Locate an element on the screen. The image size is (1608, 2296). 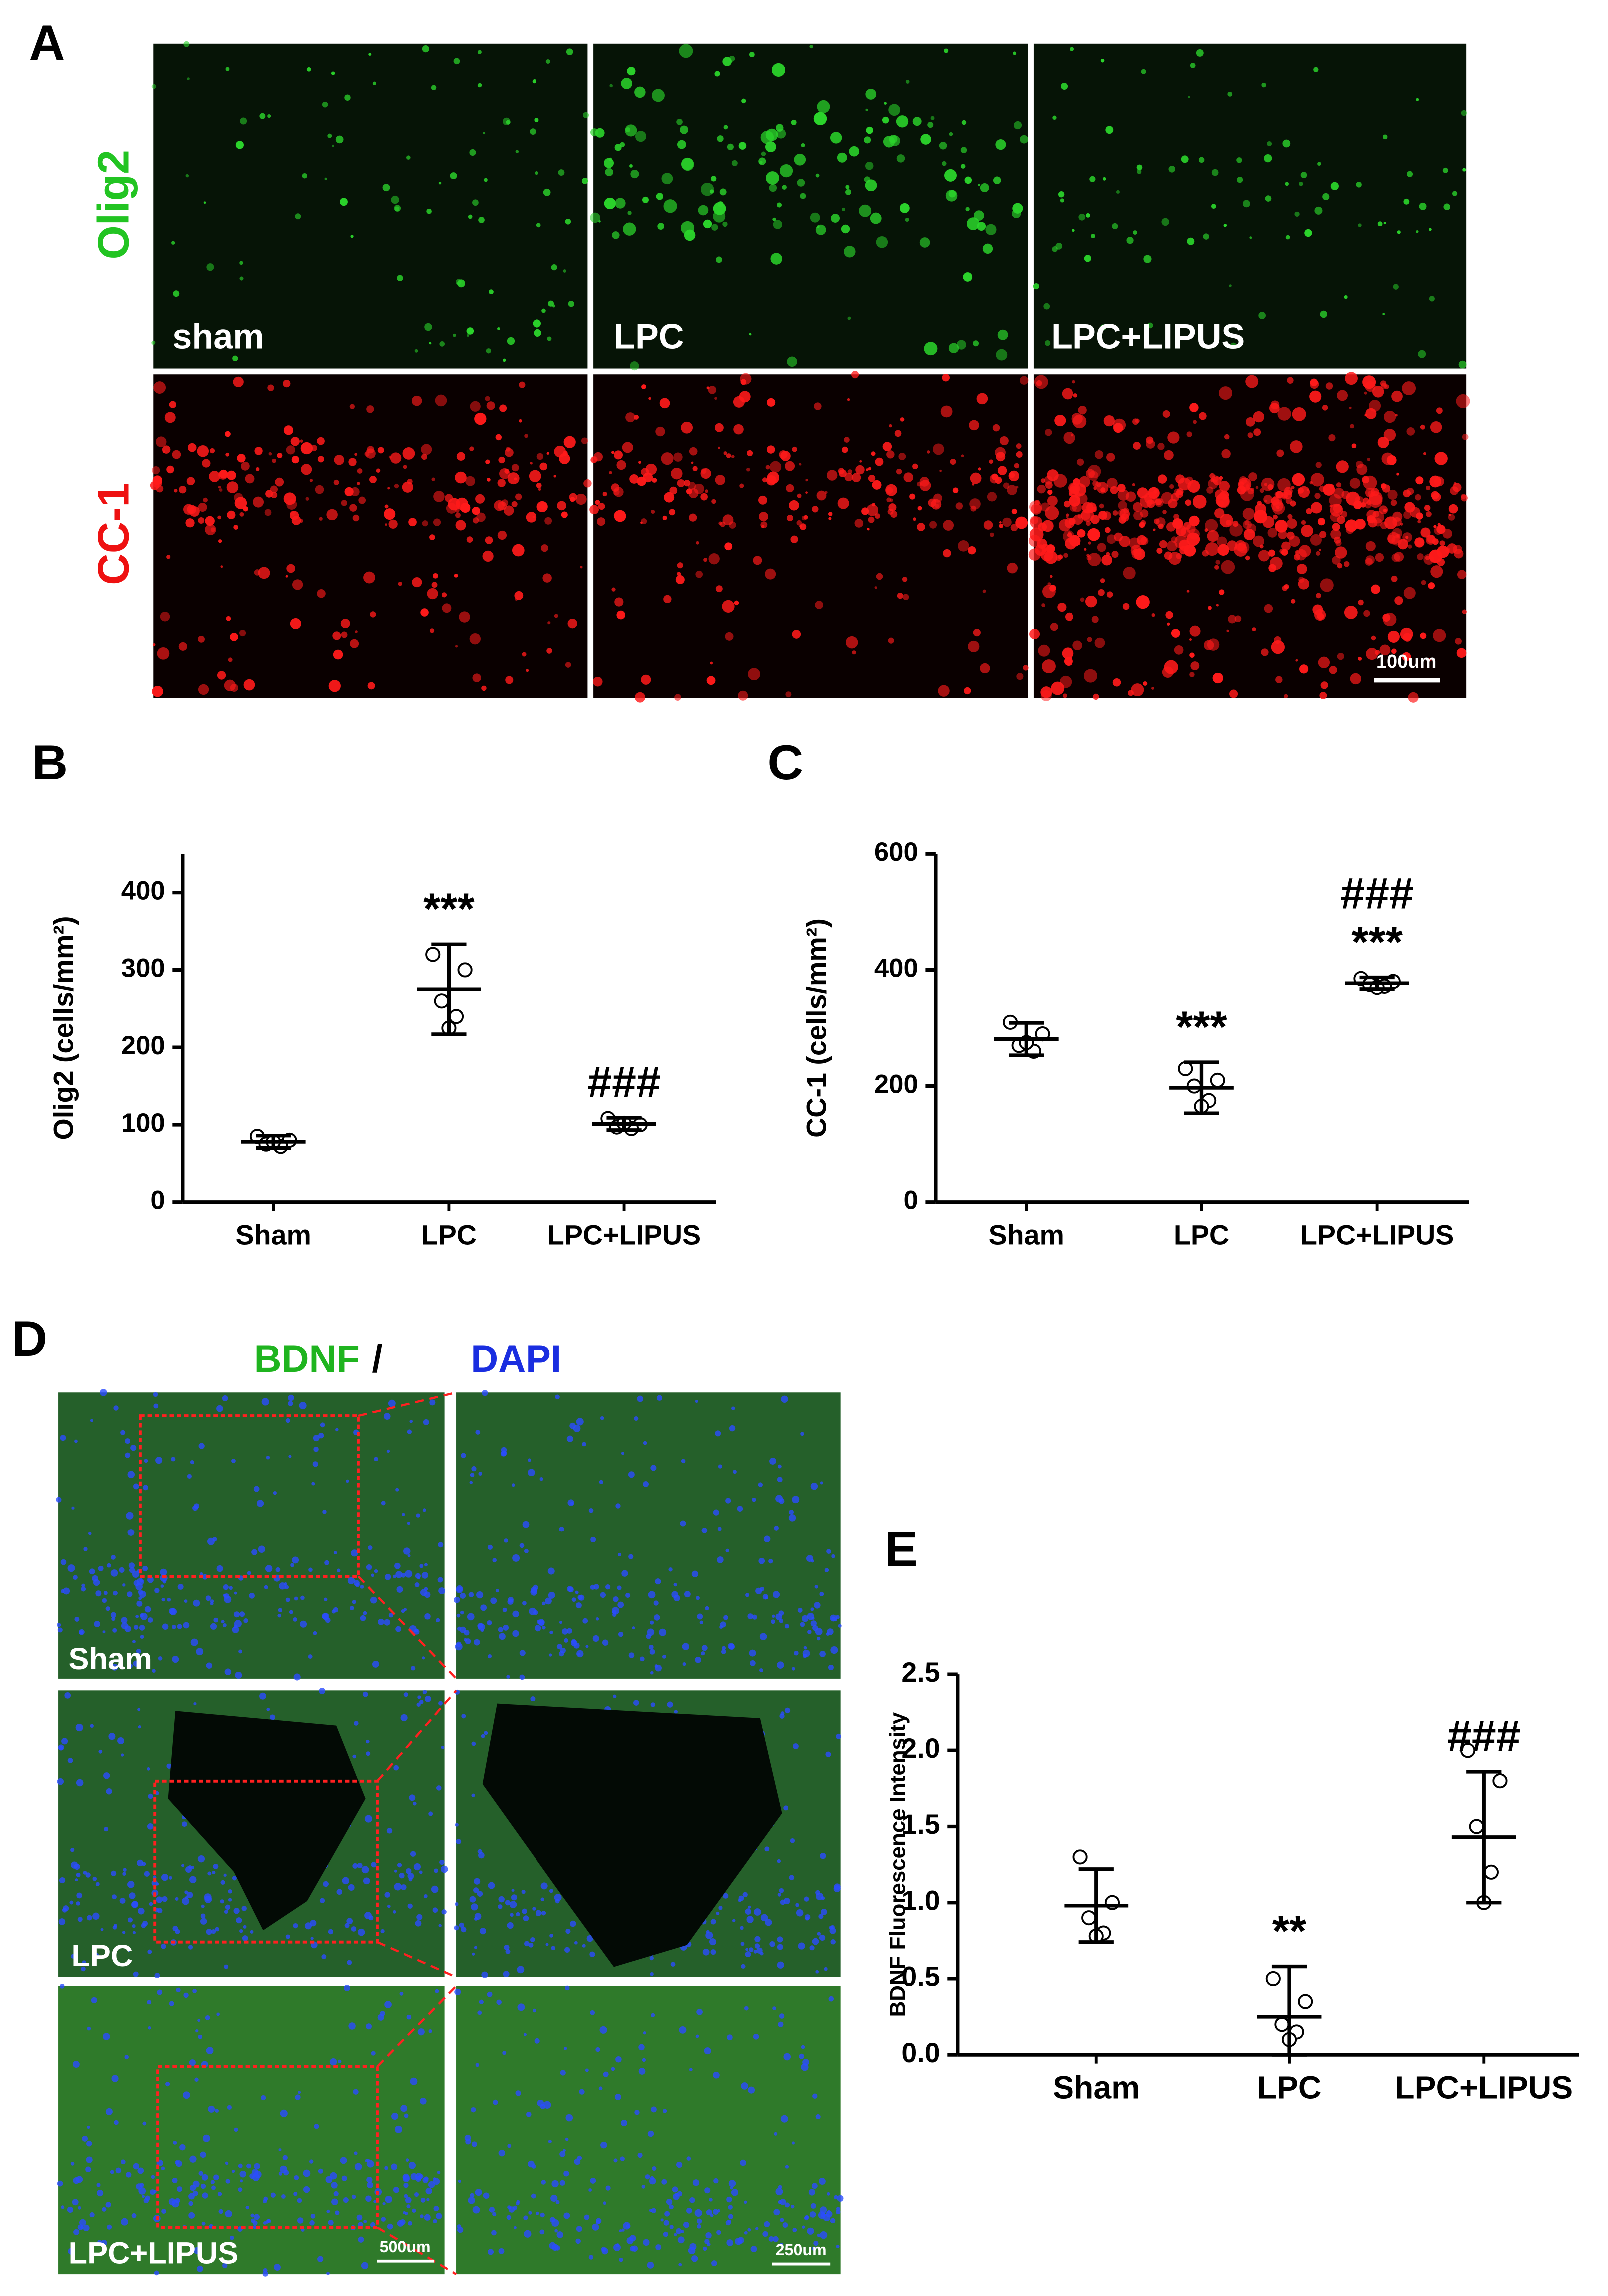
data-point is located at coordinates (1468, 1750).